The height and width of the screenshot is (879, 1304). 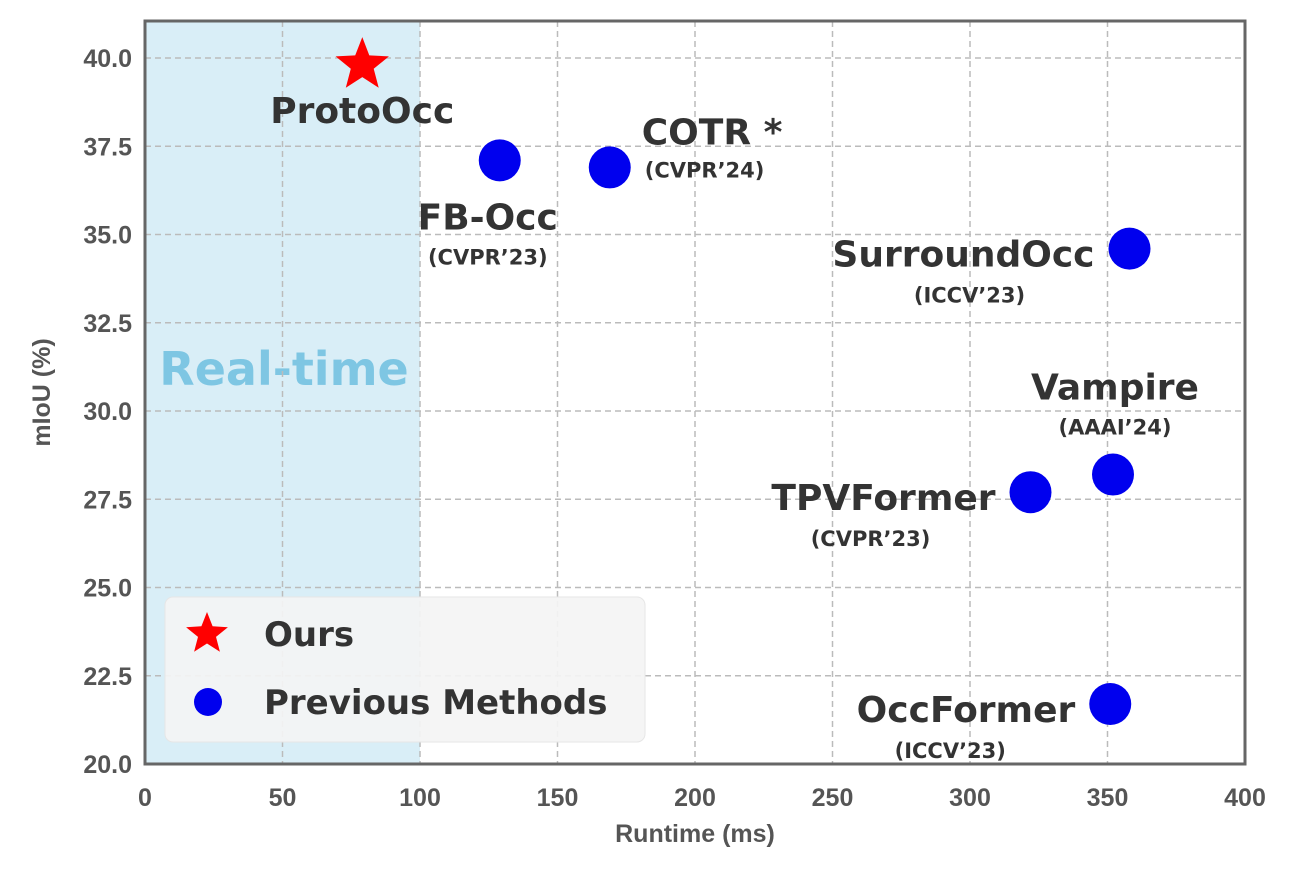 I want to click on y-tick-label: 20.0, so click(x=107, y=765).